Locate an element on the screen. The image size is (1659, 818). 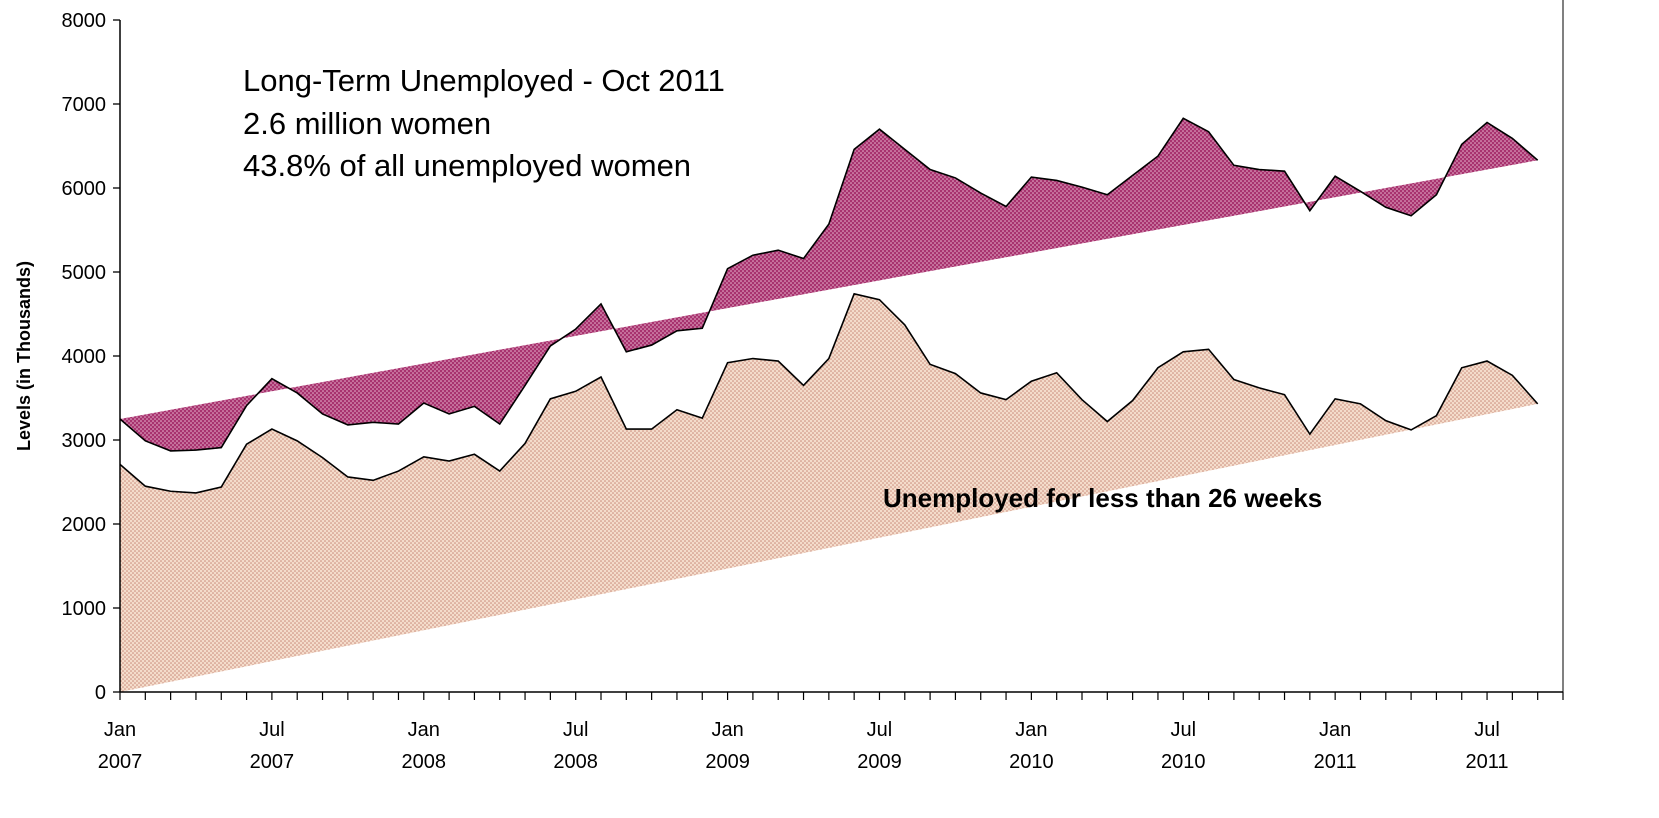
y-tick-label: 6000 is located at coordinates (84, 189).